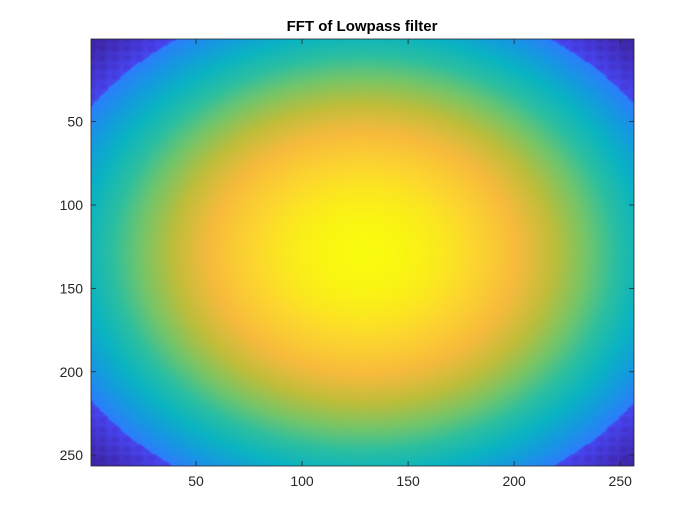 The height and width of the screenshot is (525, 700). I want to click on y-tick-label: 250, so click(72, 455).